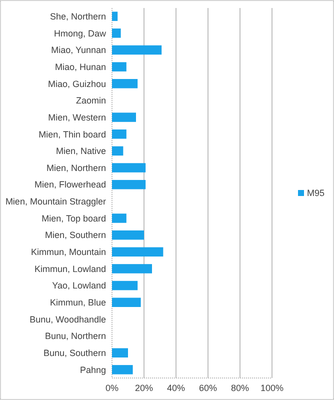  I want to click on y-tick-label: Mien, Mountain Straggler, so click(55, 201).